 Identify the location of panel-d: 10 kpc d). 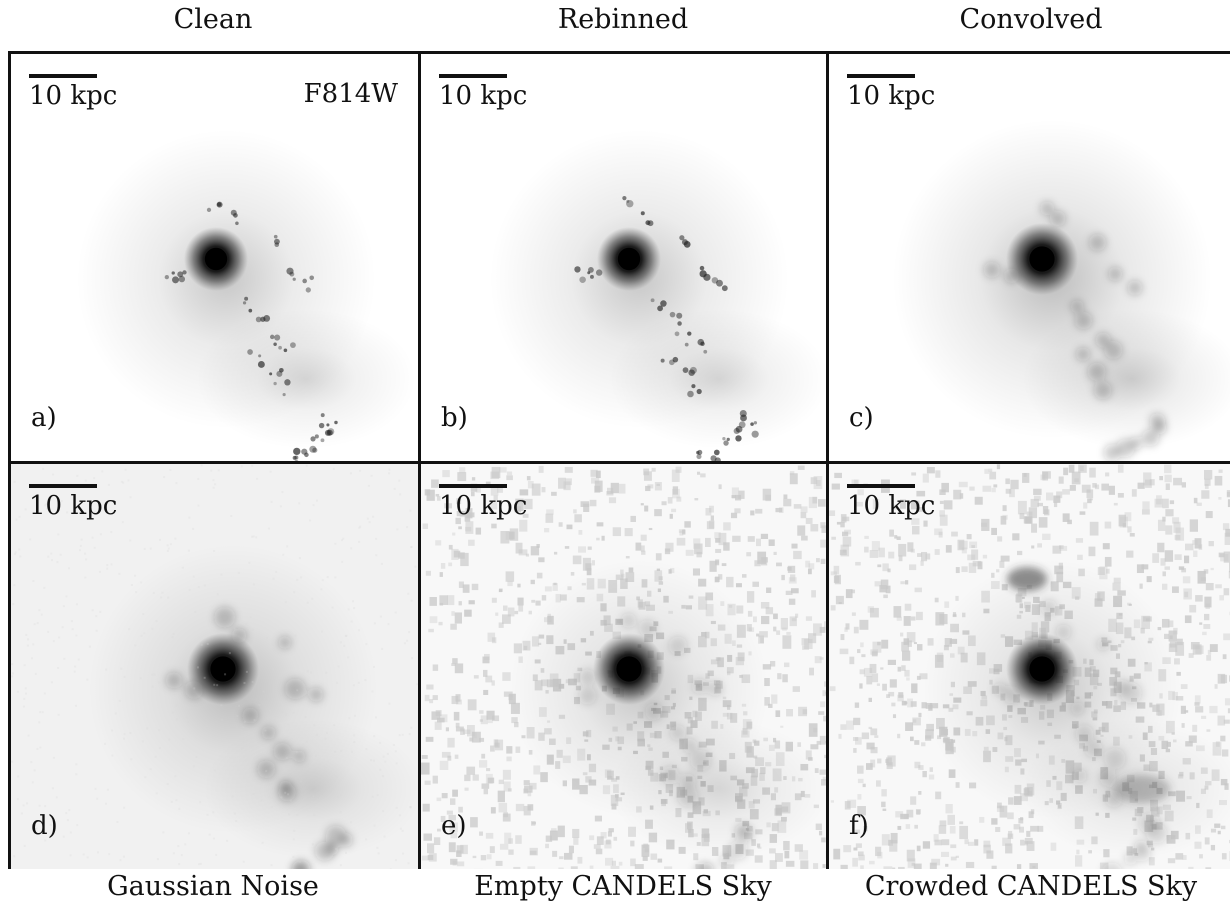
(214, 666).